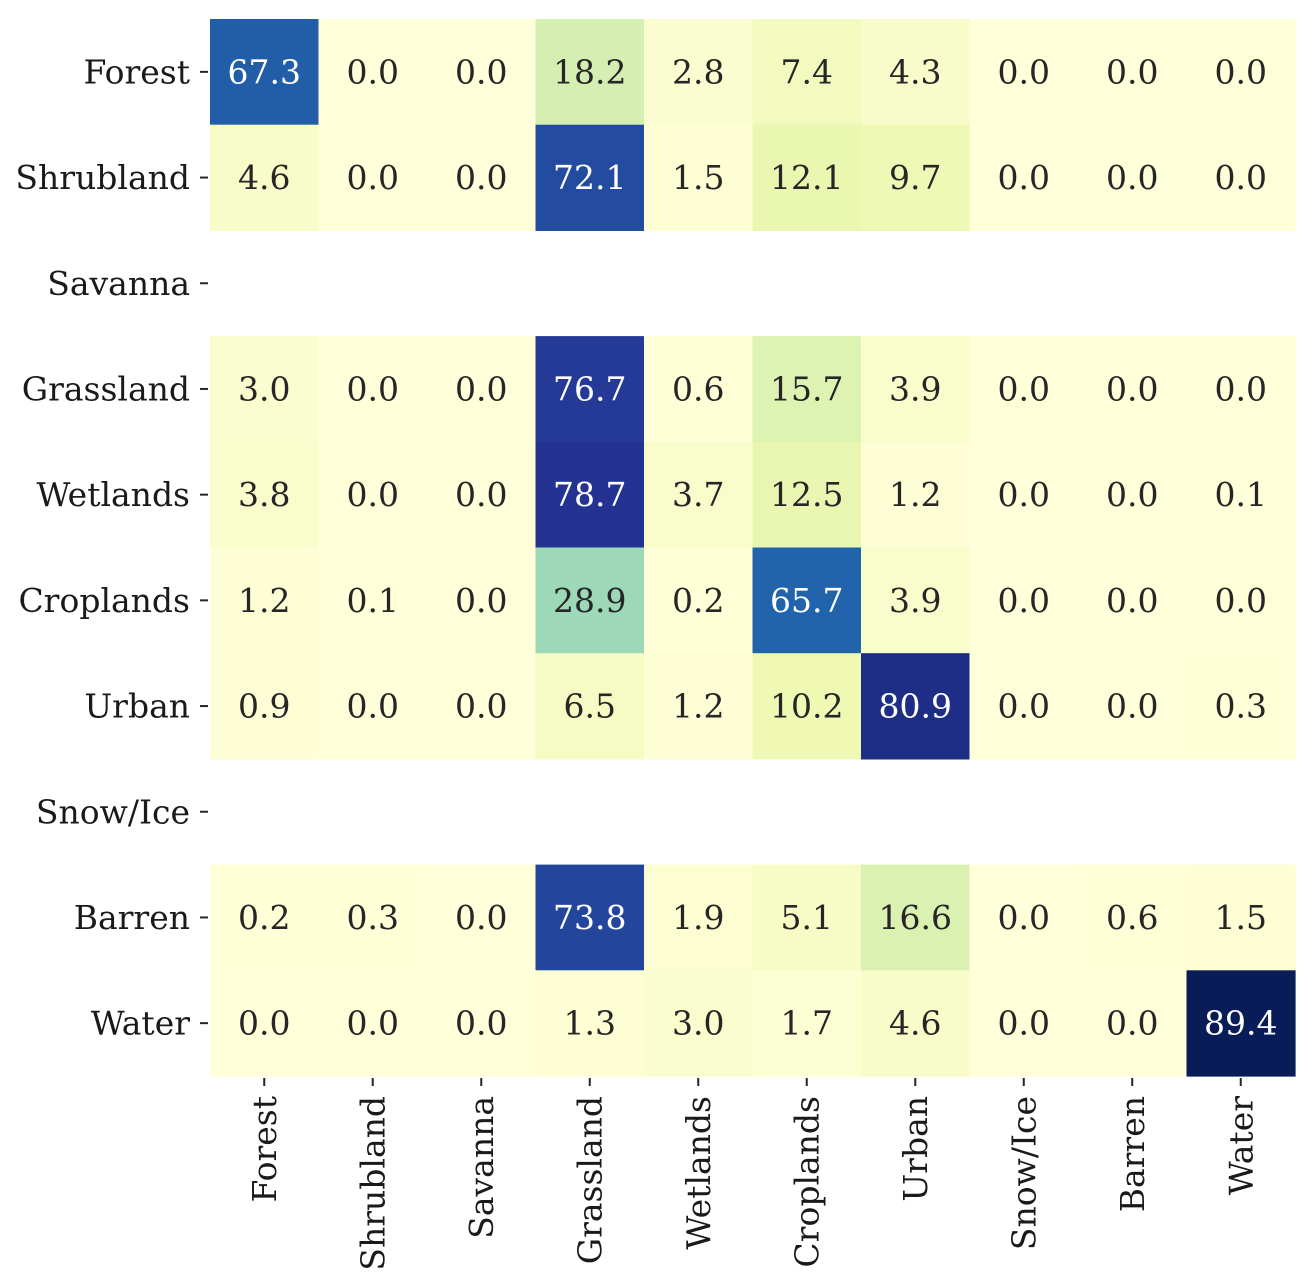 The image size is (1315, 1287). Describe the element at coordinates (264, 494) in the screenshot. I see `cell-value-4-0: 3.8` at that location.